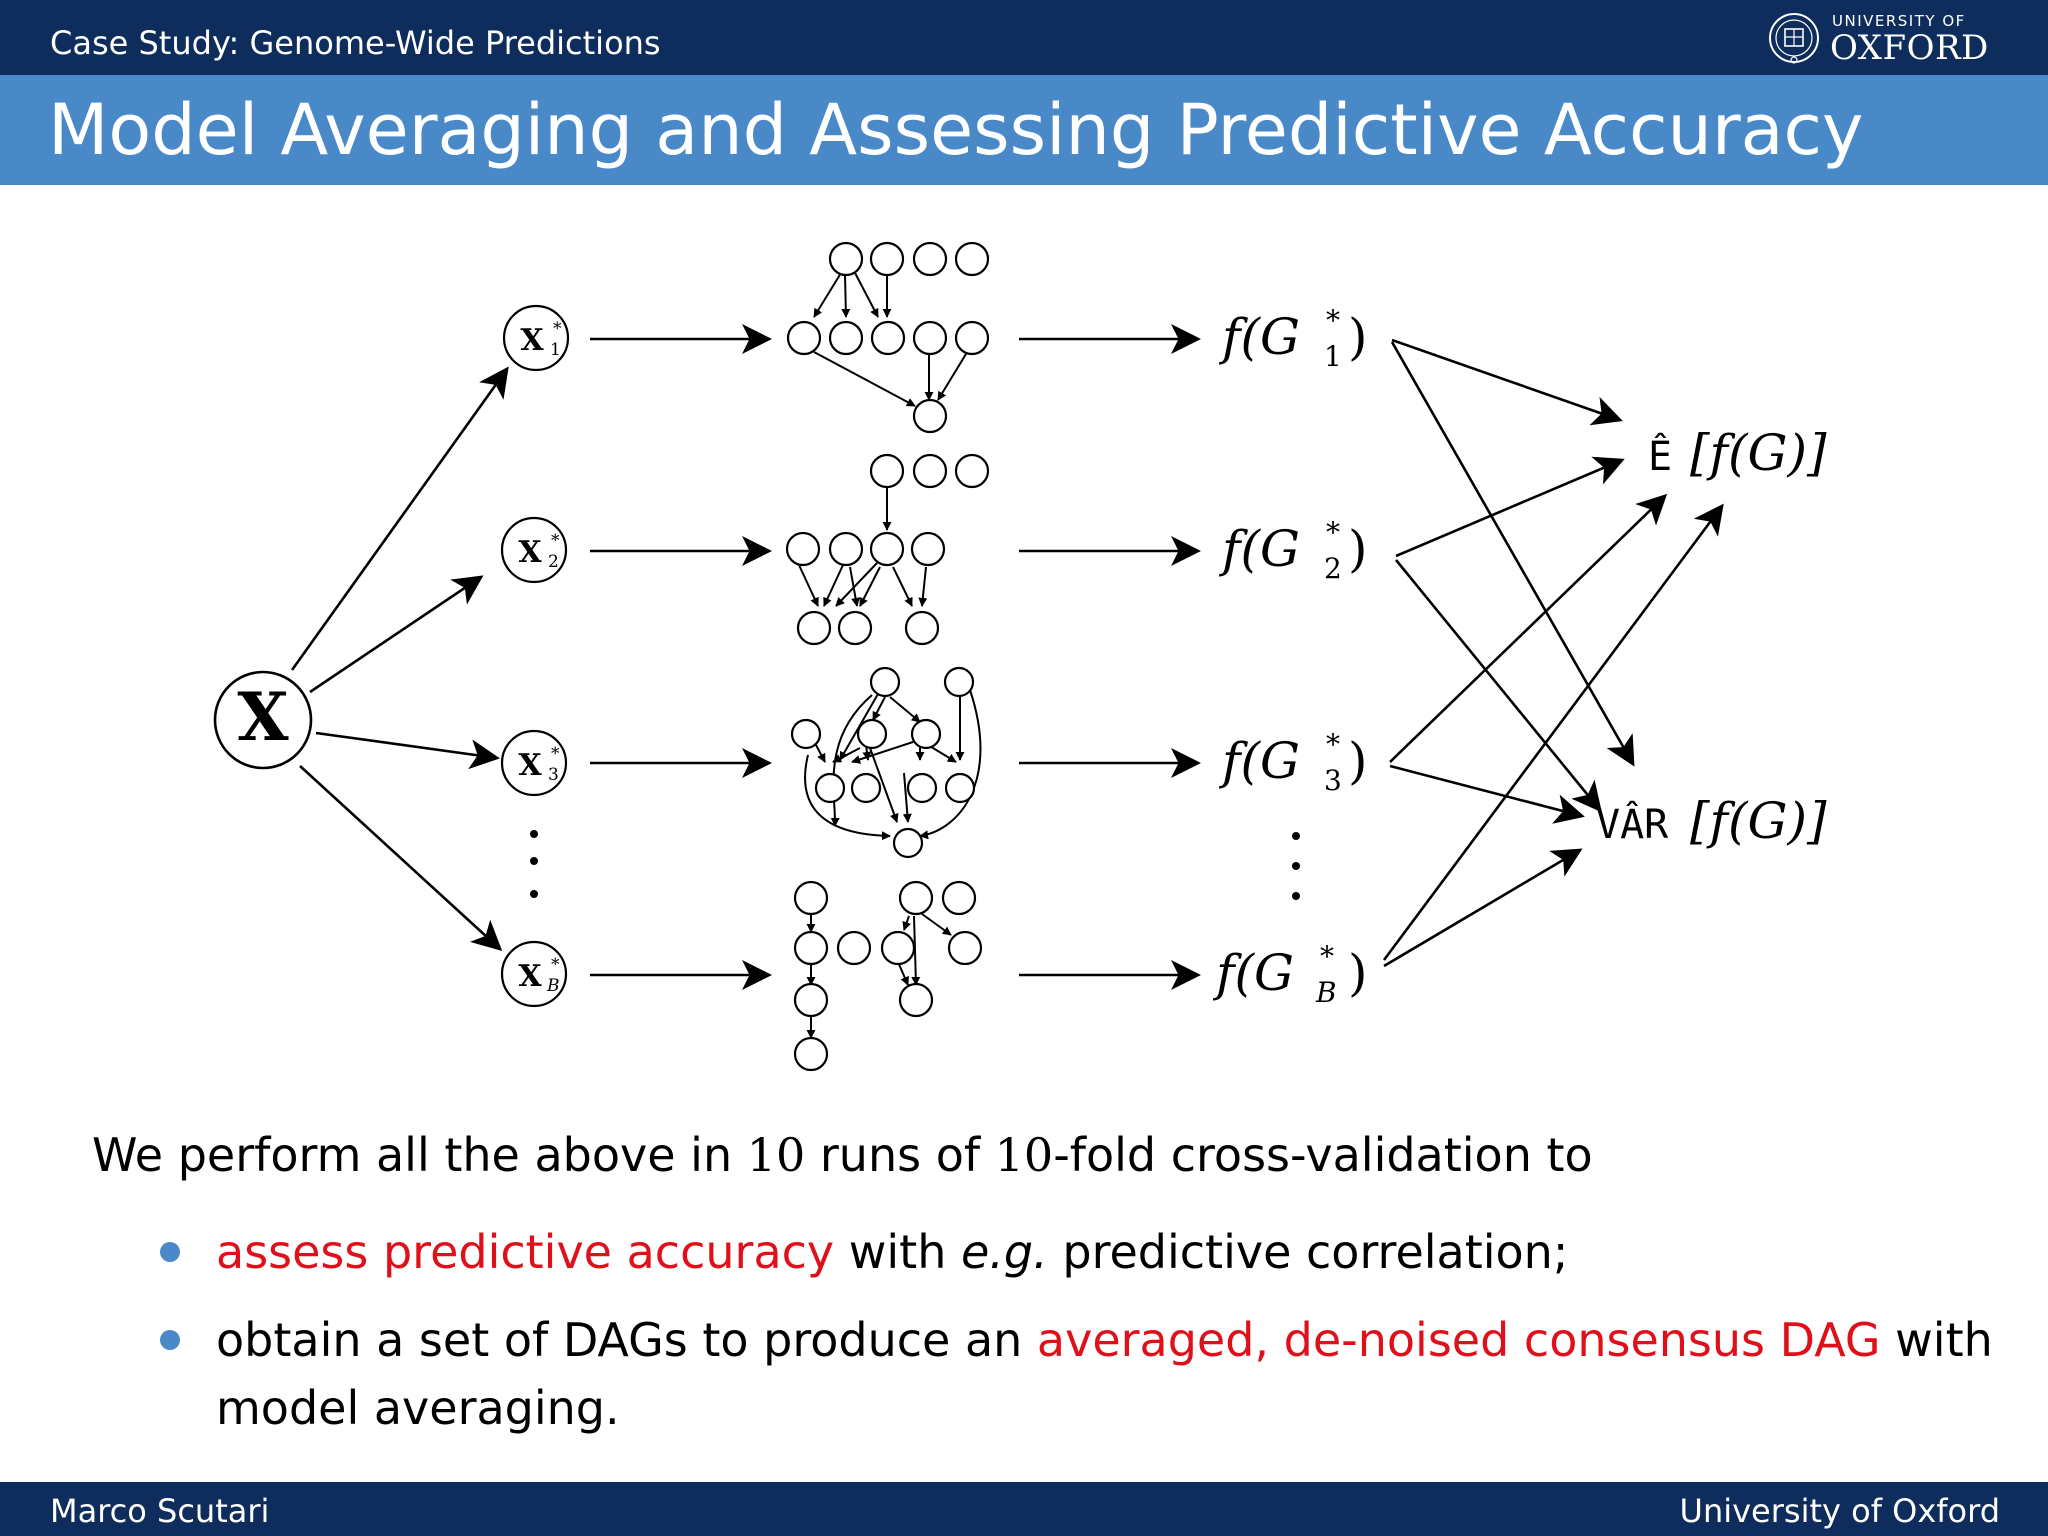 Image resolution: width=2048 pixels, height=1536 pixels. What do you see at coordinates (555, 541) in the screenshot?
I see `sample-2-sup: *` at bounding box center [555, 541].